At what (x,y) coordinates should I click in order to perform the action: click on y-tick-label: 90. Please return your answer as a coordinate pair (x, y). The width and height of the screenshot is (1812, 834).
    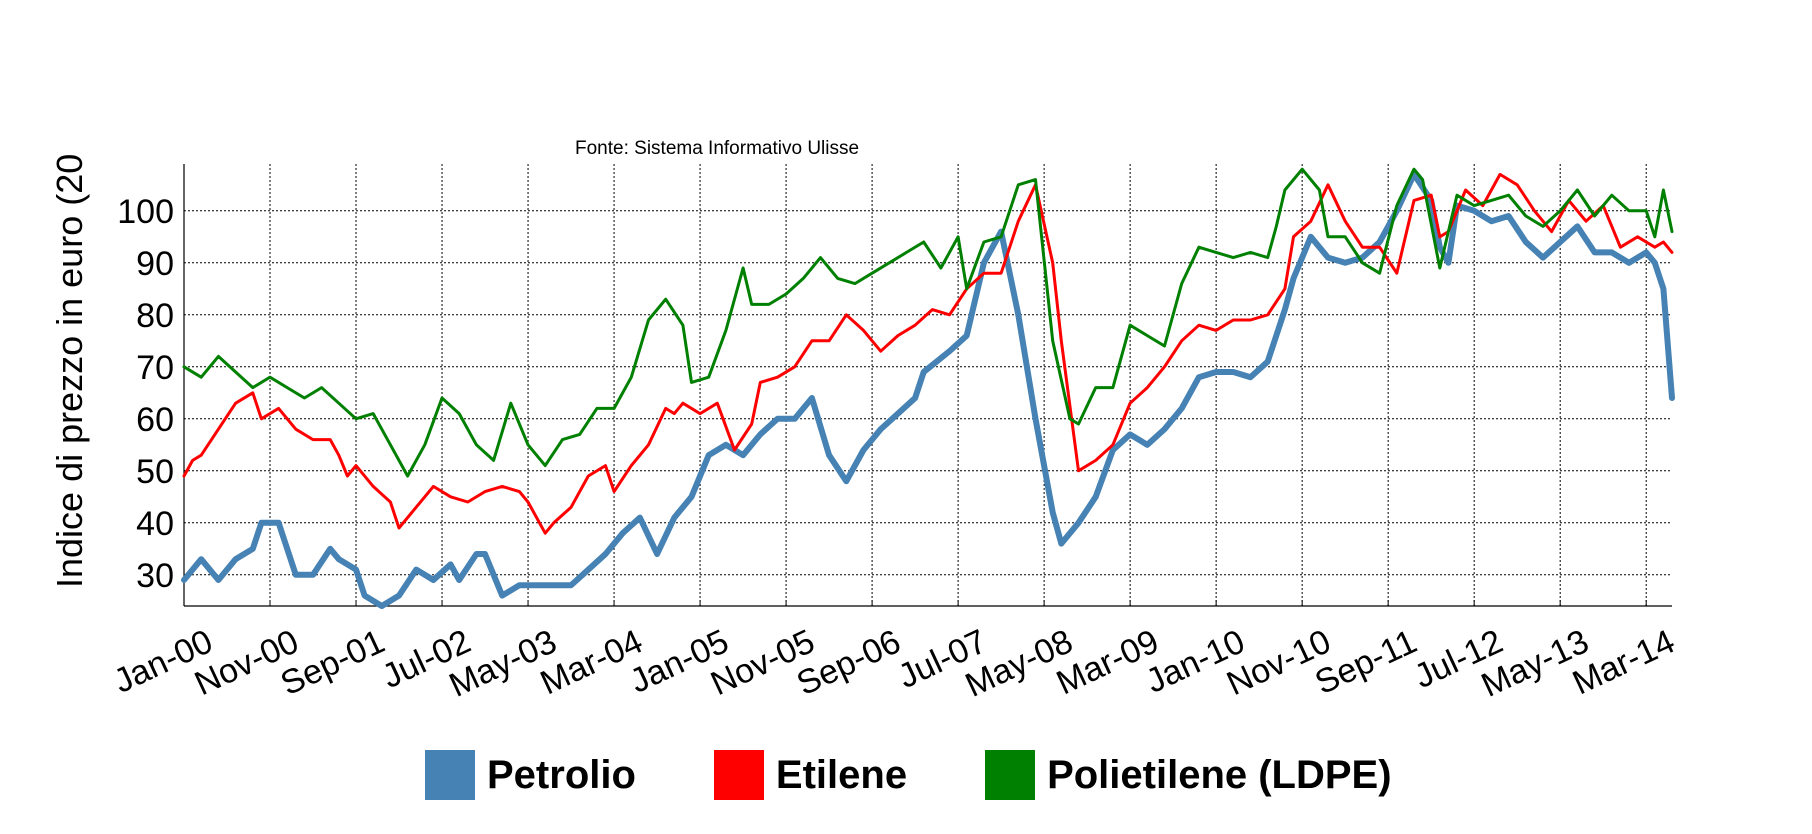
    Looking at the image, I should click on (155, 264).